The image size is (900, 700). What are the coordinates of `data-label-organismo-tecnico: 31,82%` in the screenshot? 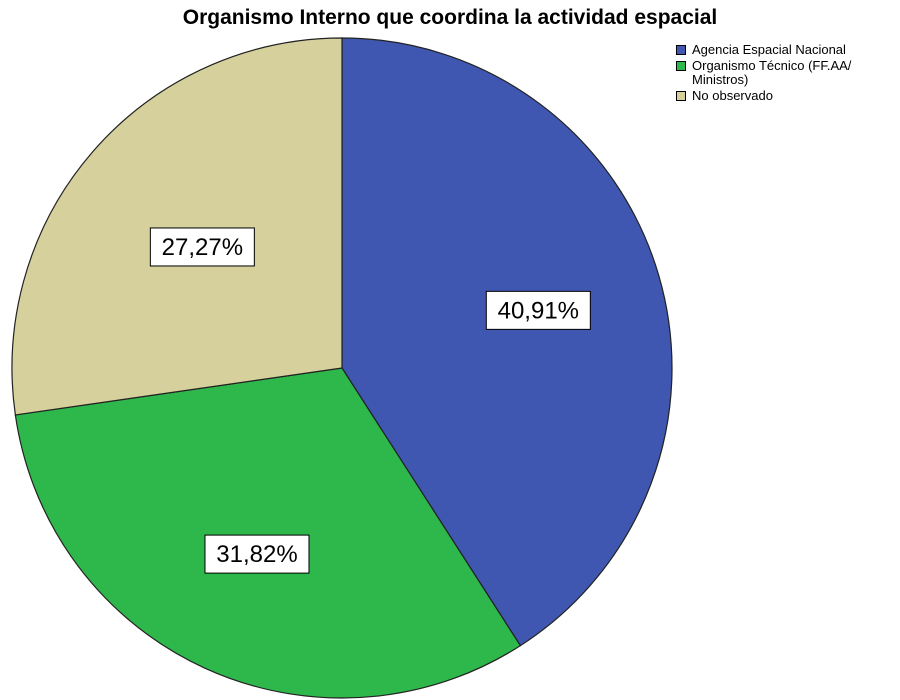 It's located at (257, 554).